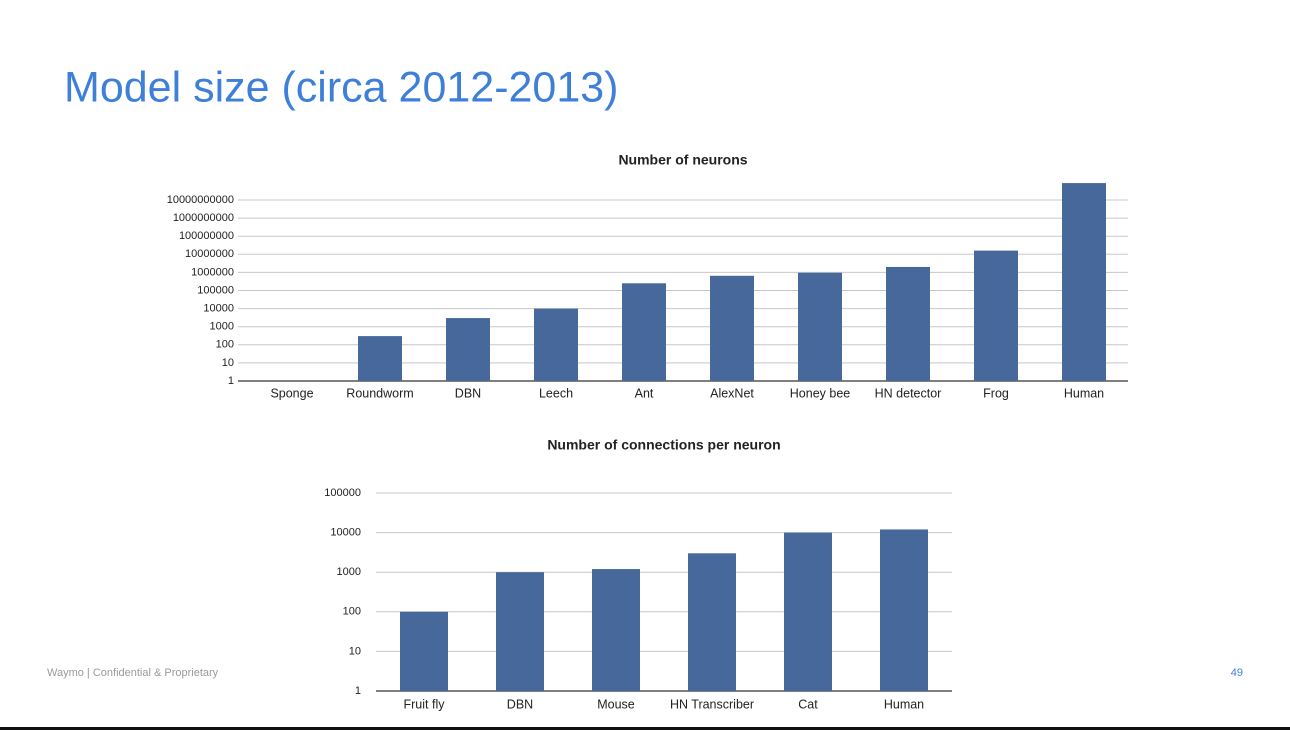 This screenshot has width=1290, height=730. I want to click on y-tick-label: 100000000, so click(206, 236).